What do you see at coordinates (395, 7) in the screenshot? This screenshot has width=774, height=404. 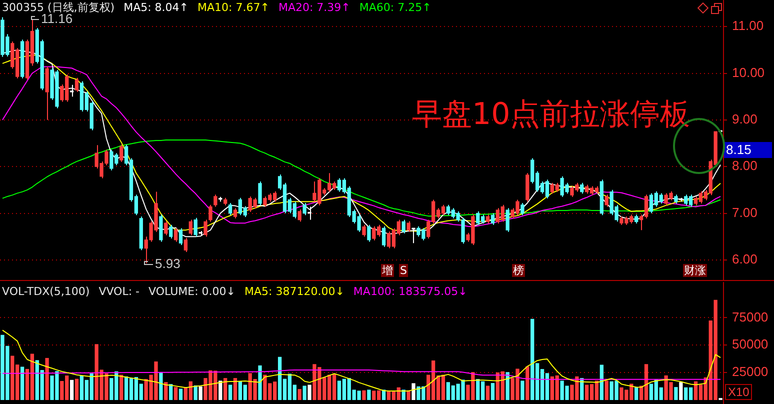 I see `text: MA60: 7.25↑` at bounding box center [395, 7].